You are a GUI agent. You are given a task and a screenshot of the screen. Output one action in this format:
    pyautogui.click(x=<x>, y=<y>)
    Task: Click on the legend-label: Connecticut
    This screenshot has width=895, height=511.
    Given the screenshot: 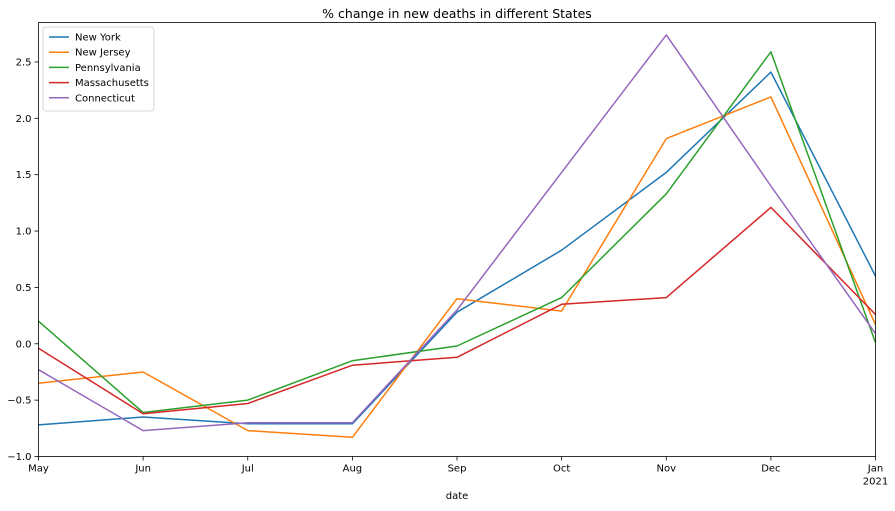 What is the action you would take?
    pyautogui.click(x=105, y=98)
    